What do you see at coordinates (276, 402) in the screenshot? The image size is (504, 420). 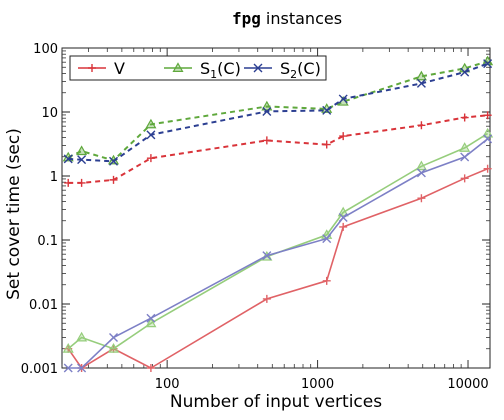 I see `x-axis-label: Number of input vertices` at bounding box center [276, 402].